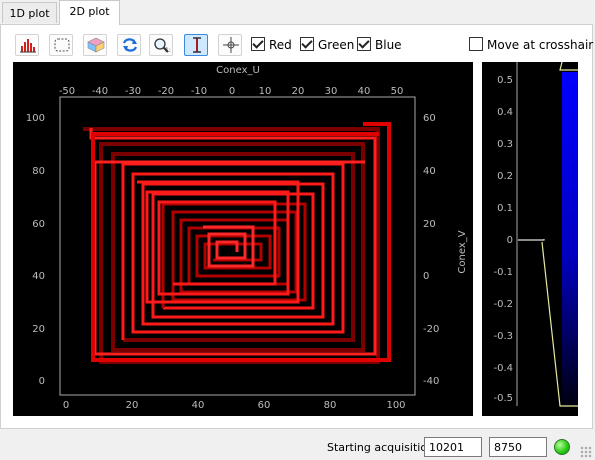 The width and height of the screenshot is (595, 460). I want to click on zoom-fit-button: 1:1, so click(161, 45).